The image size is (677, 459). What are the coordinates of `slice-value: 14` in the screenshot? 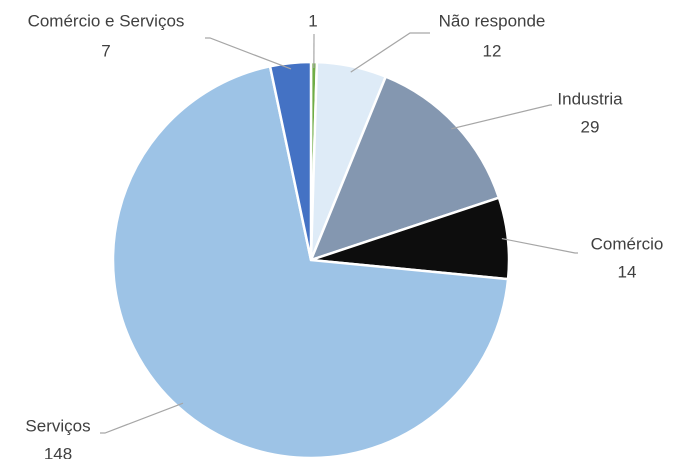 It's located at (627, 271).